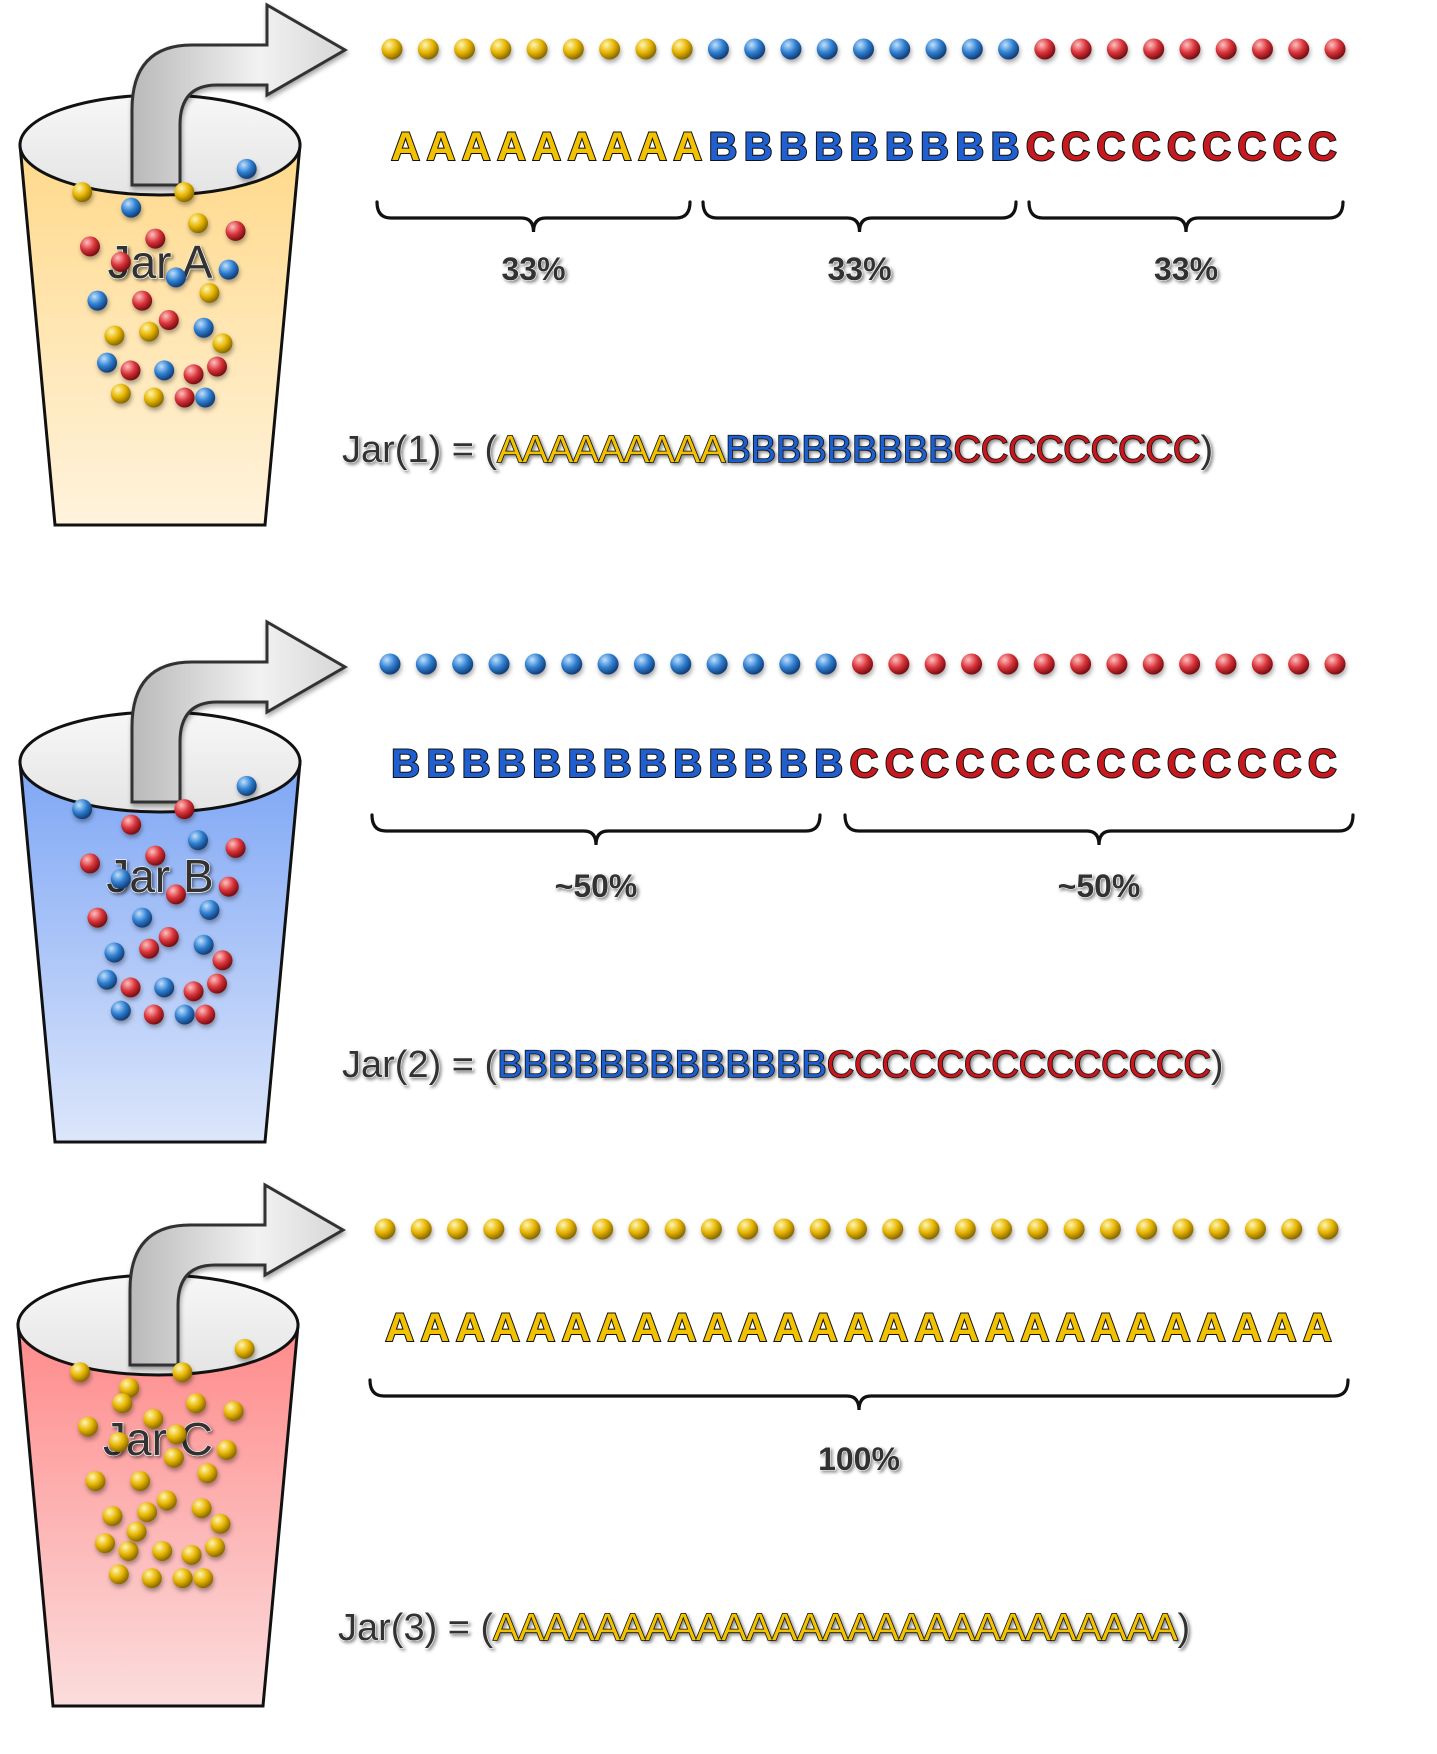  I want to click on formula-A: AAAAAAAAAAAAAAAAAAAAAAAAAAA, so click(835, 1628).